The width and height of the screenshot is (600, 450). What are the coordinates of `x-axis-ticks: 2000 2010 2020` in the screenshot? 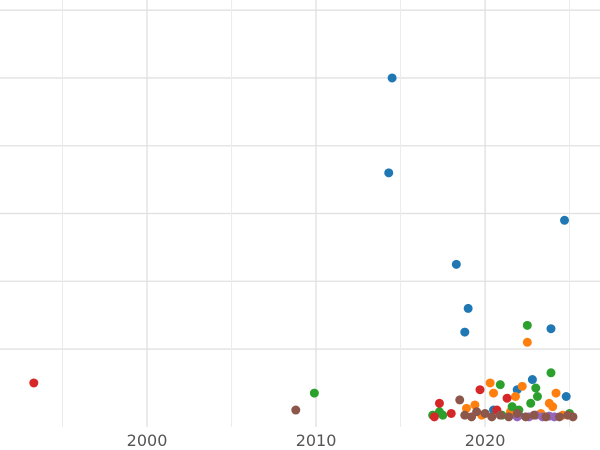 It's located at (316, 440).